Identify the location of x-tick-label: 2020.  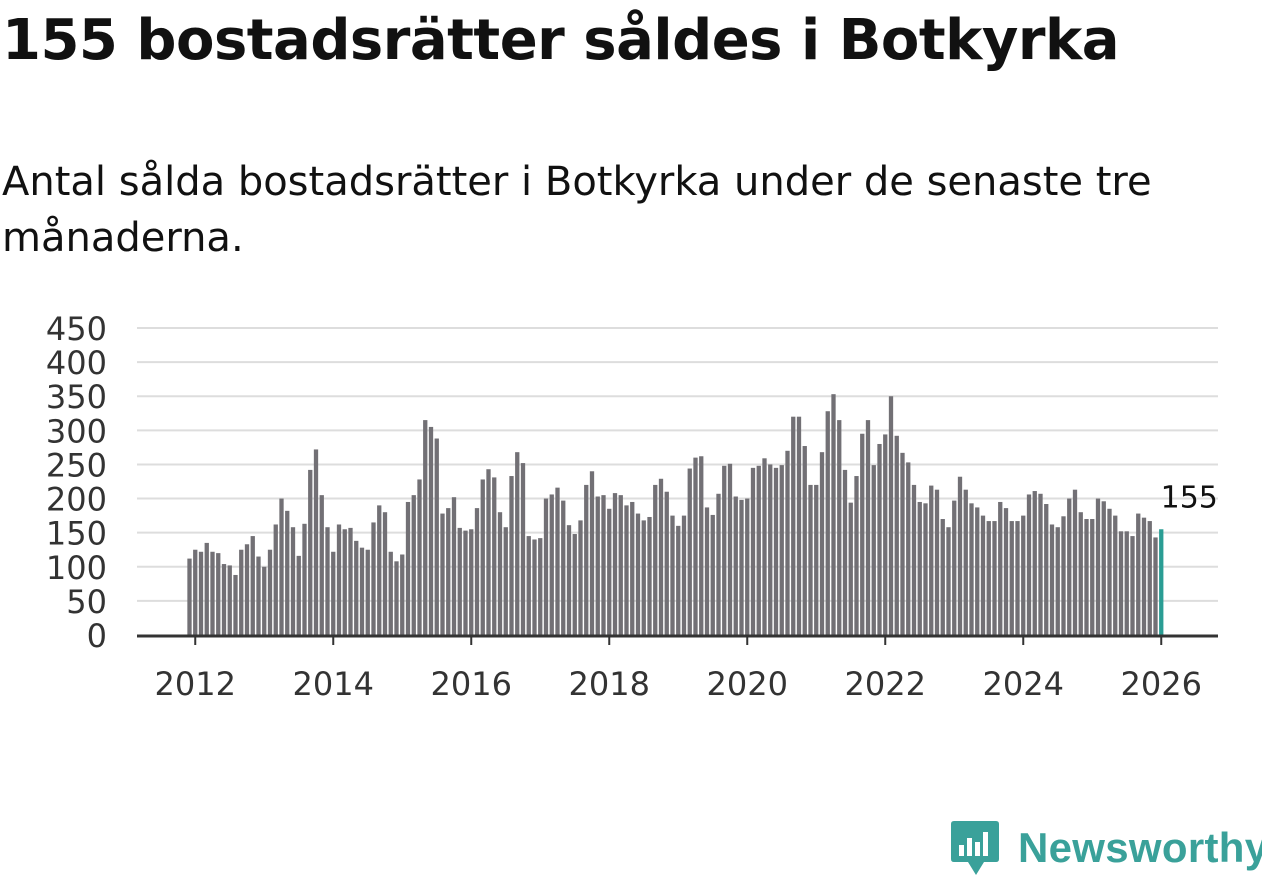
(747, 684).